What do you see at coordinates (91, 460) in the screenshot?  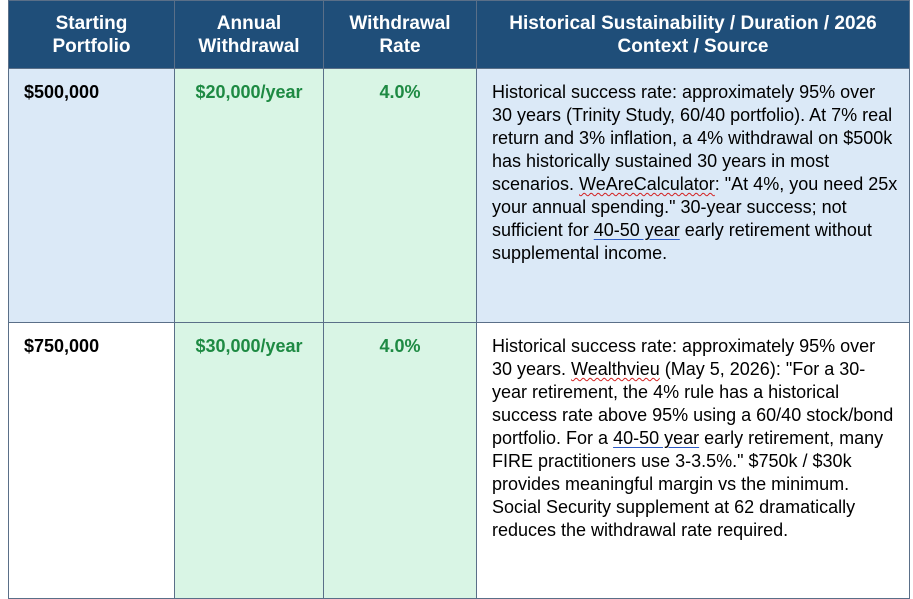 I see `starting-portfolio-cell: $750,000` at bounding box center [91, 460].